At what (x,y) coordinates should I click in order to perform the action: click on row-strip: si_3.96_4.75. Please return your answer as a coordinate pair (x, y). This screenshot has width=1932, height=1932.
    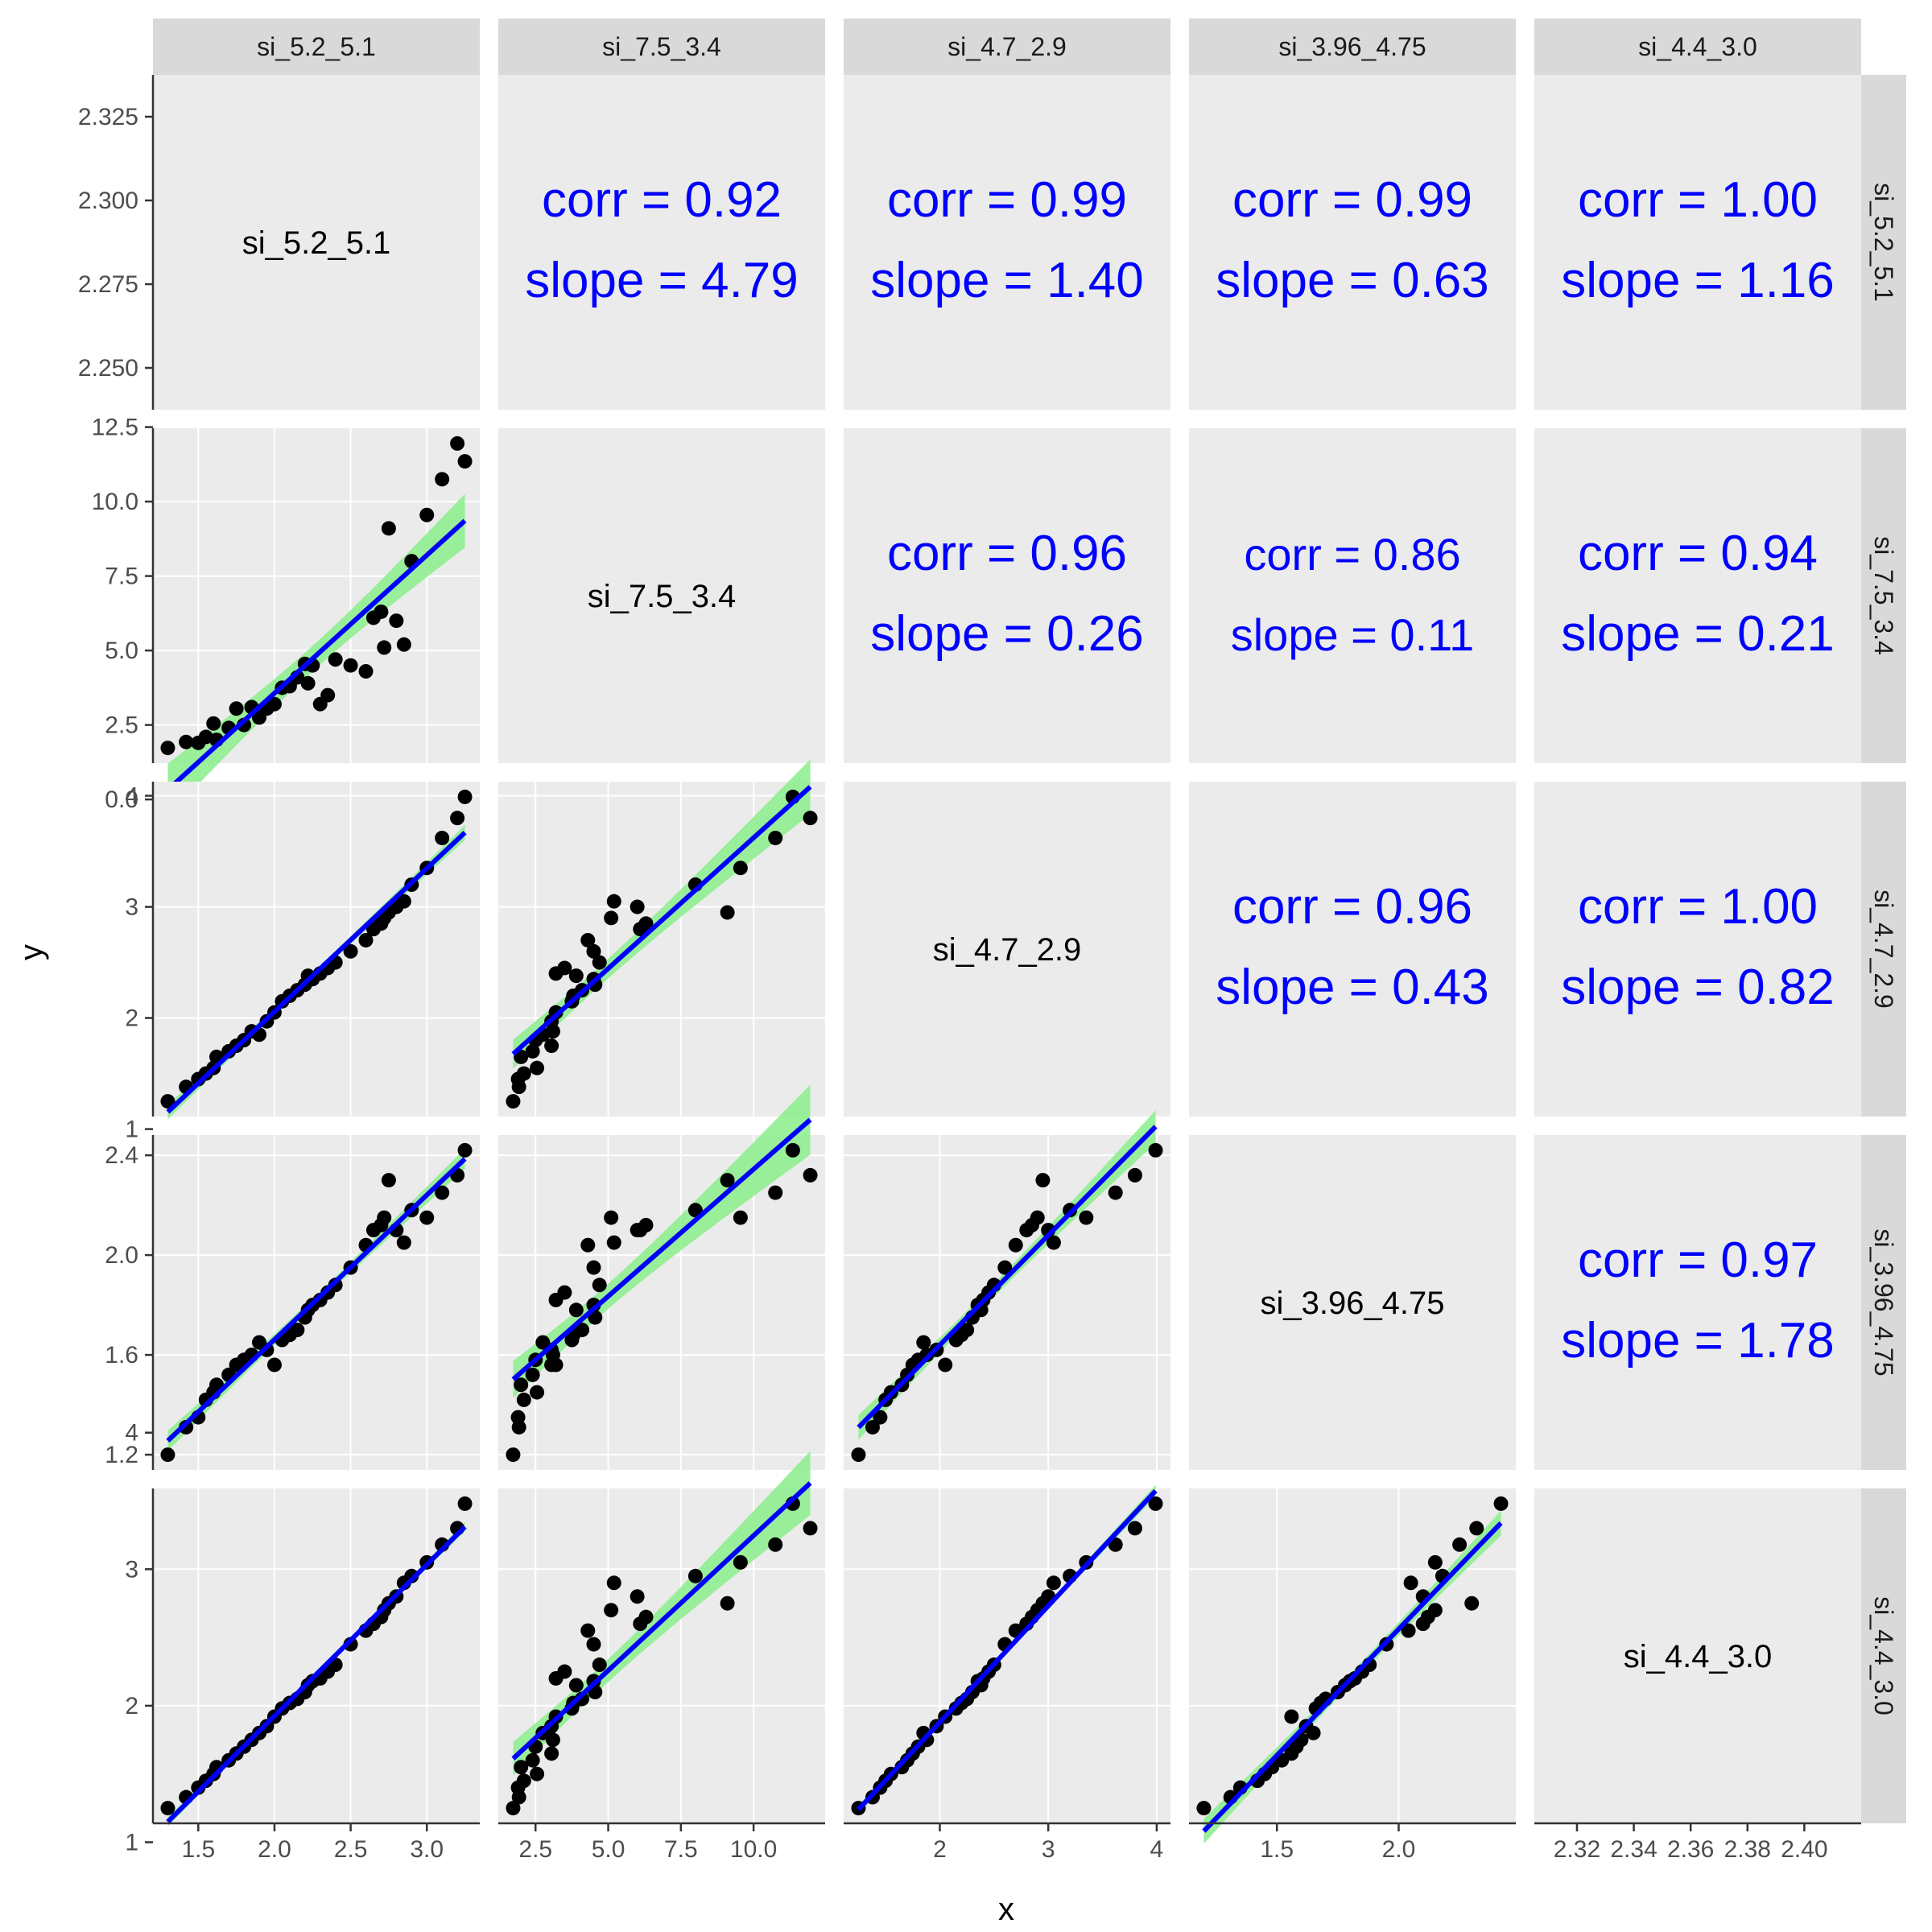
    Looking at the image, I should click on (1883, 1302).